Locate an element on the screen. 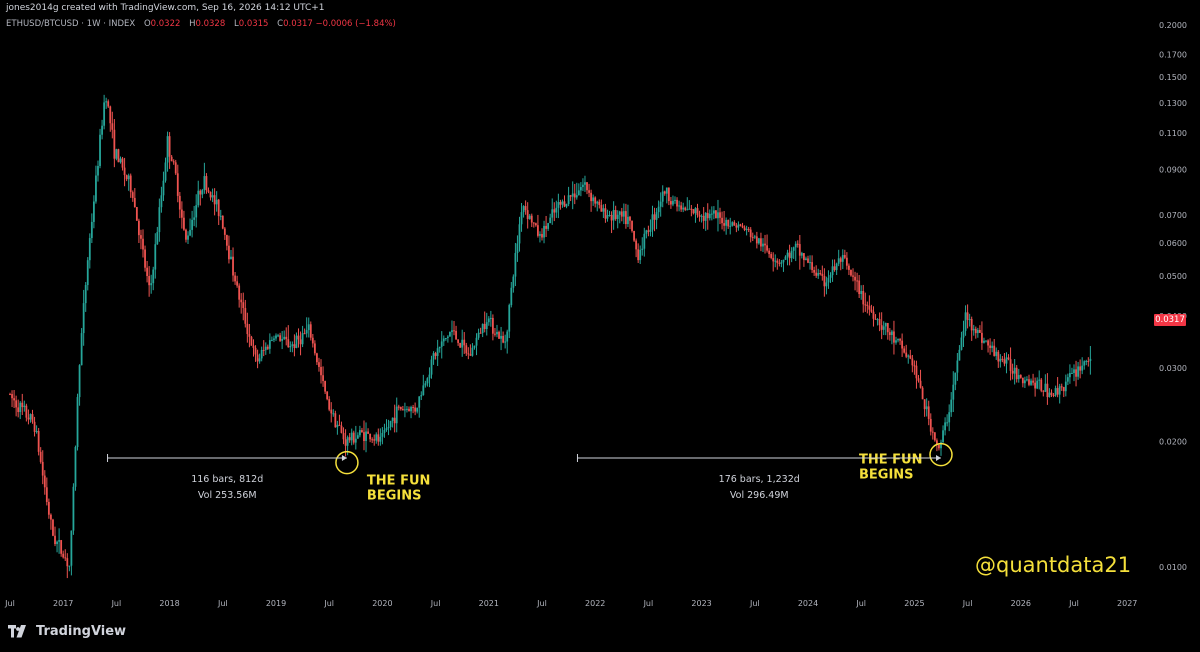 This screenshot has width=1200, height=652. tradingview-icon is located at coordinates (17, 631).